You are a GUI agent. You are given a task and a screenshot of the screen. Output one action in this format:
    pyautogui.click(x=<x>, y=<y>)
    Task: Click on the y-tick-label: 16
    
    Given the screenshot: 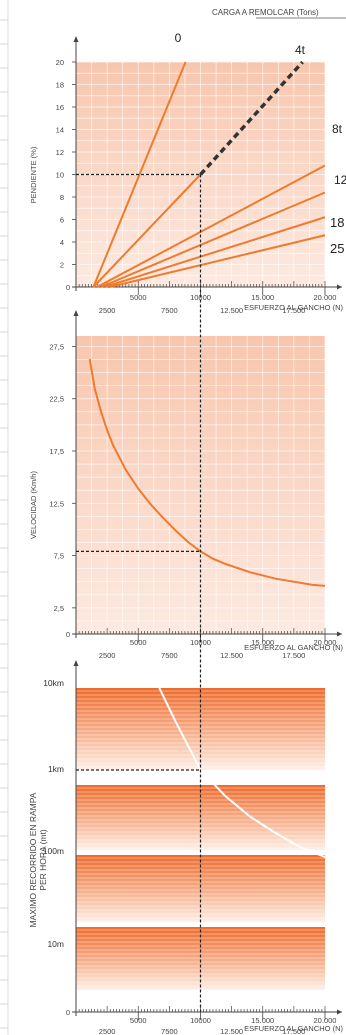 What is the action you would take?
    pyautogui.click(x=60, y=107)
    